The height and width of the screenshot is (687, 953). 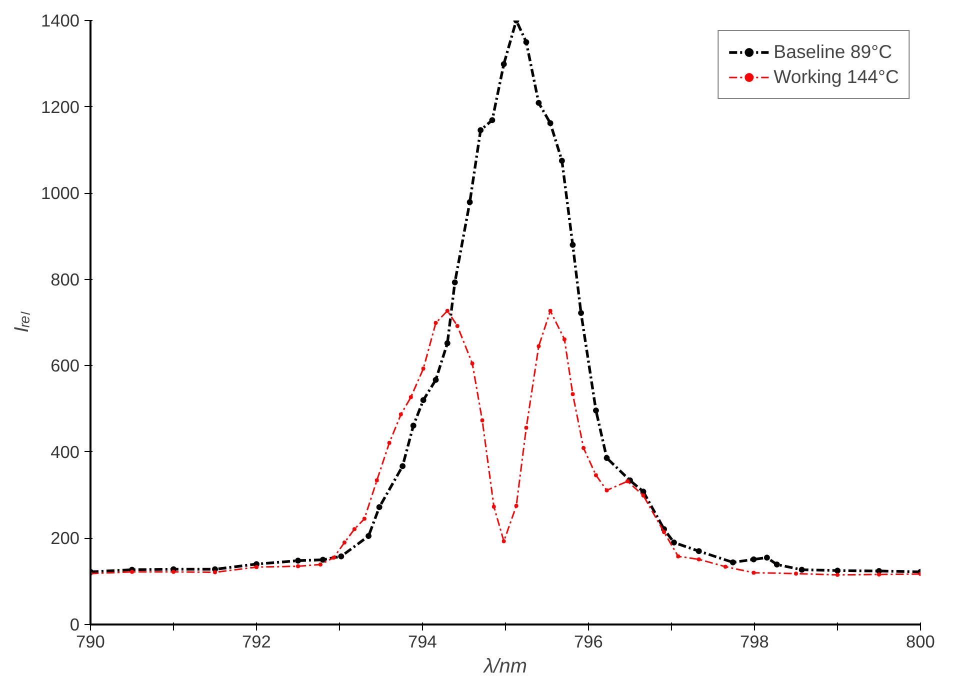 I want to click on x-tick-label: 798, so click(x=754, y=642).